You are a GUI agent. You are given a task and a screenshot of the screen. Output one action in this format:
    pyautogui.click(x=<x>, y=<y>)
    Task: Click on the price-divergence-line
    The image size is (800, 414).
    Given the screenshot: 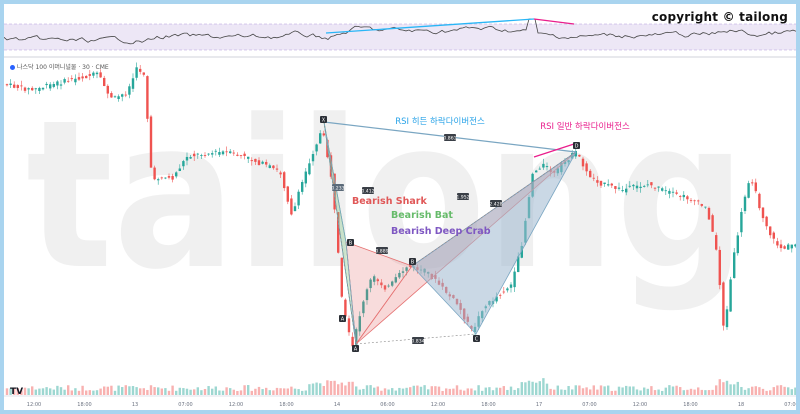 What is the action you would take?
    pyautogui.click(x=554, y=150)
    